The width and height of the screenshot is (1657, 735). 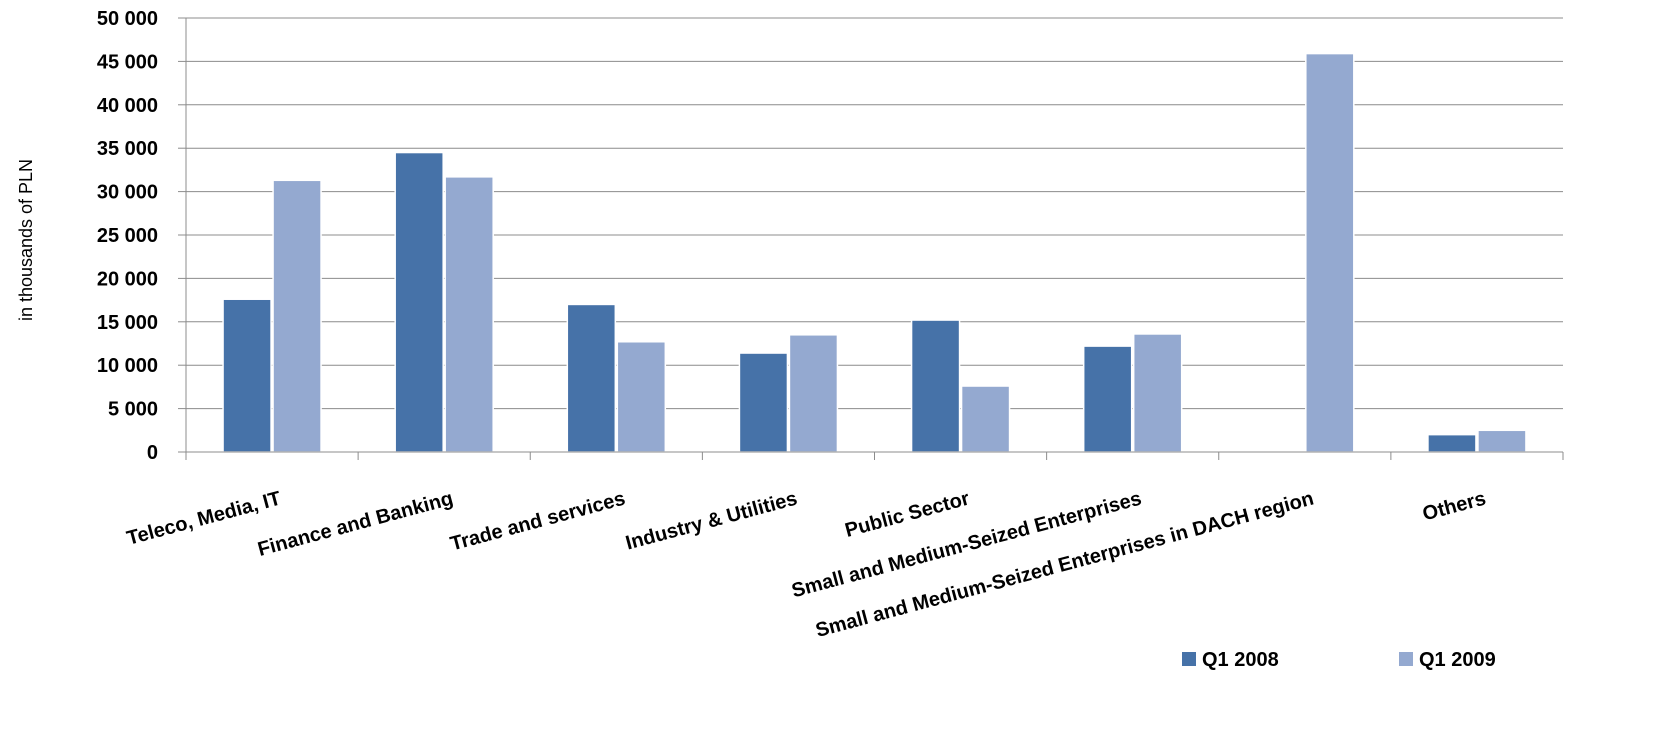 What do you see at coordinates (355, 524) in the screenshot?
I see `x-tick-label: Finance and Banking` at bounding box center [355, 524].